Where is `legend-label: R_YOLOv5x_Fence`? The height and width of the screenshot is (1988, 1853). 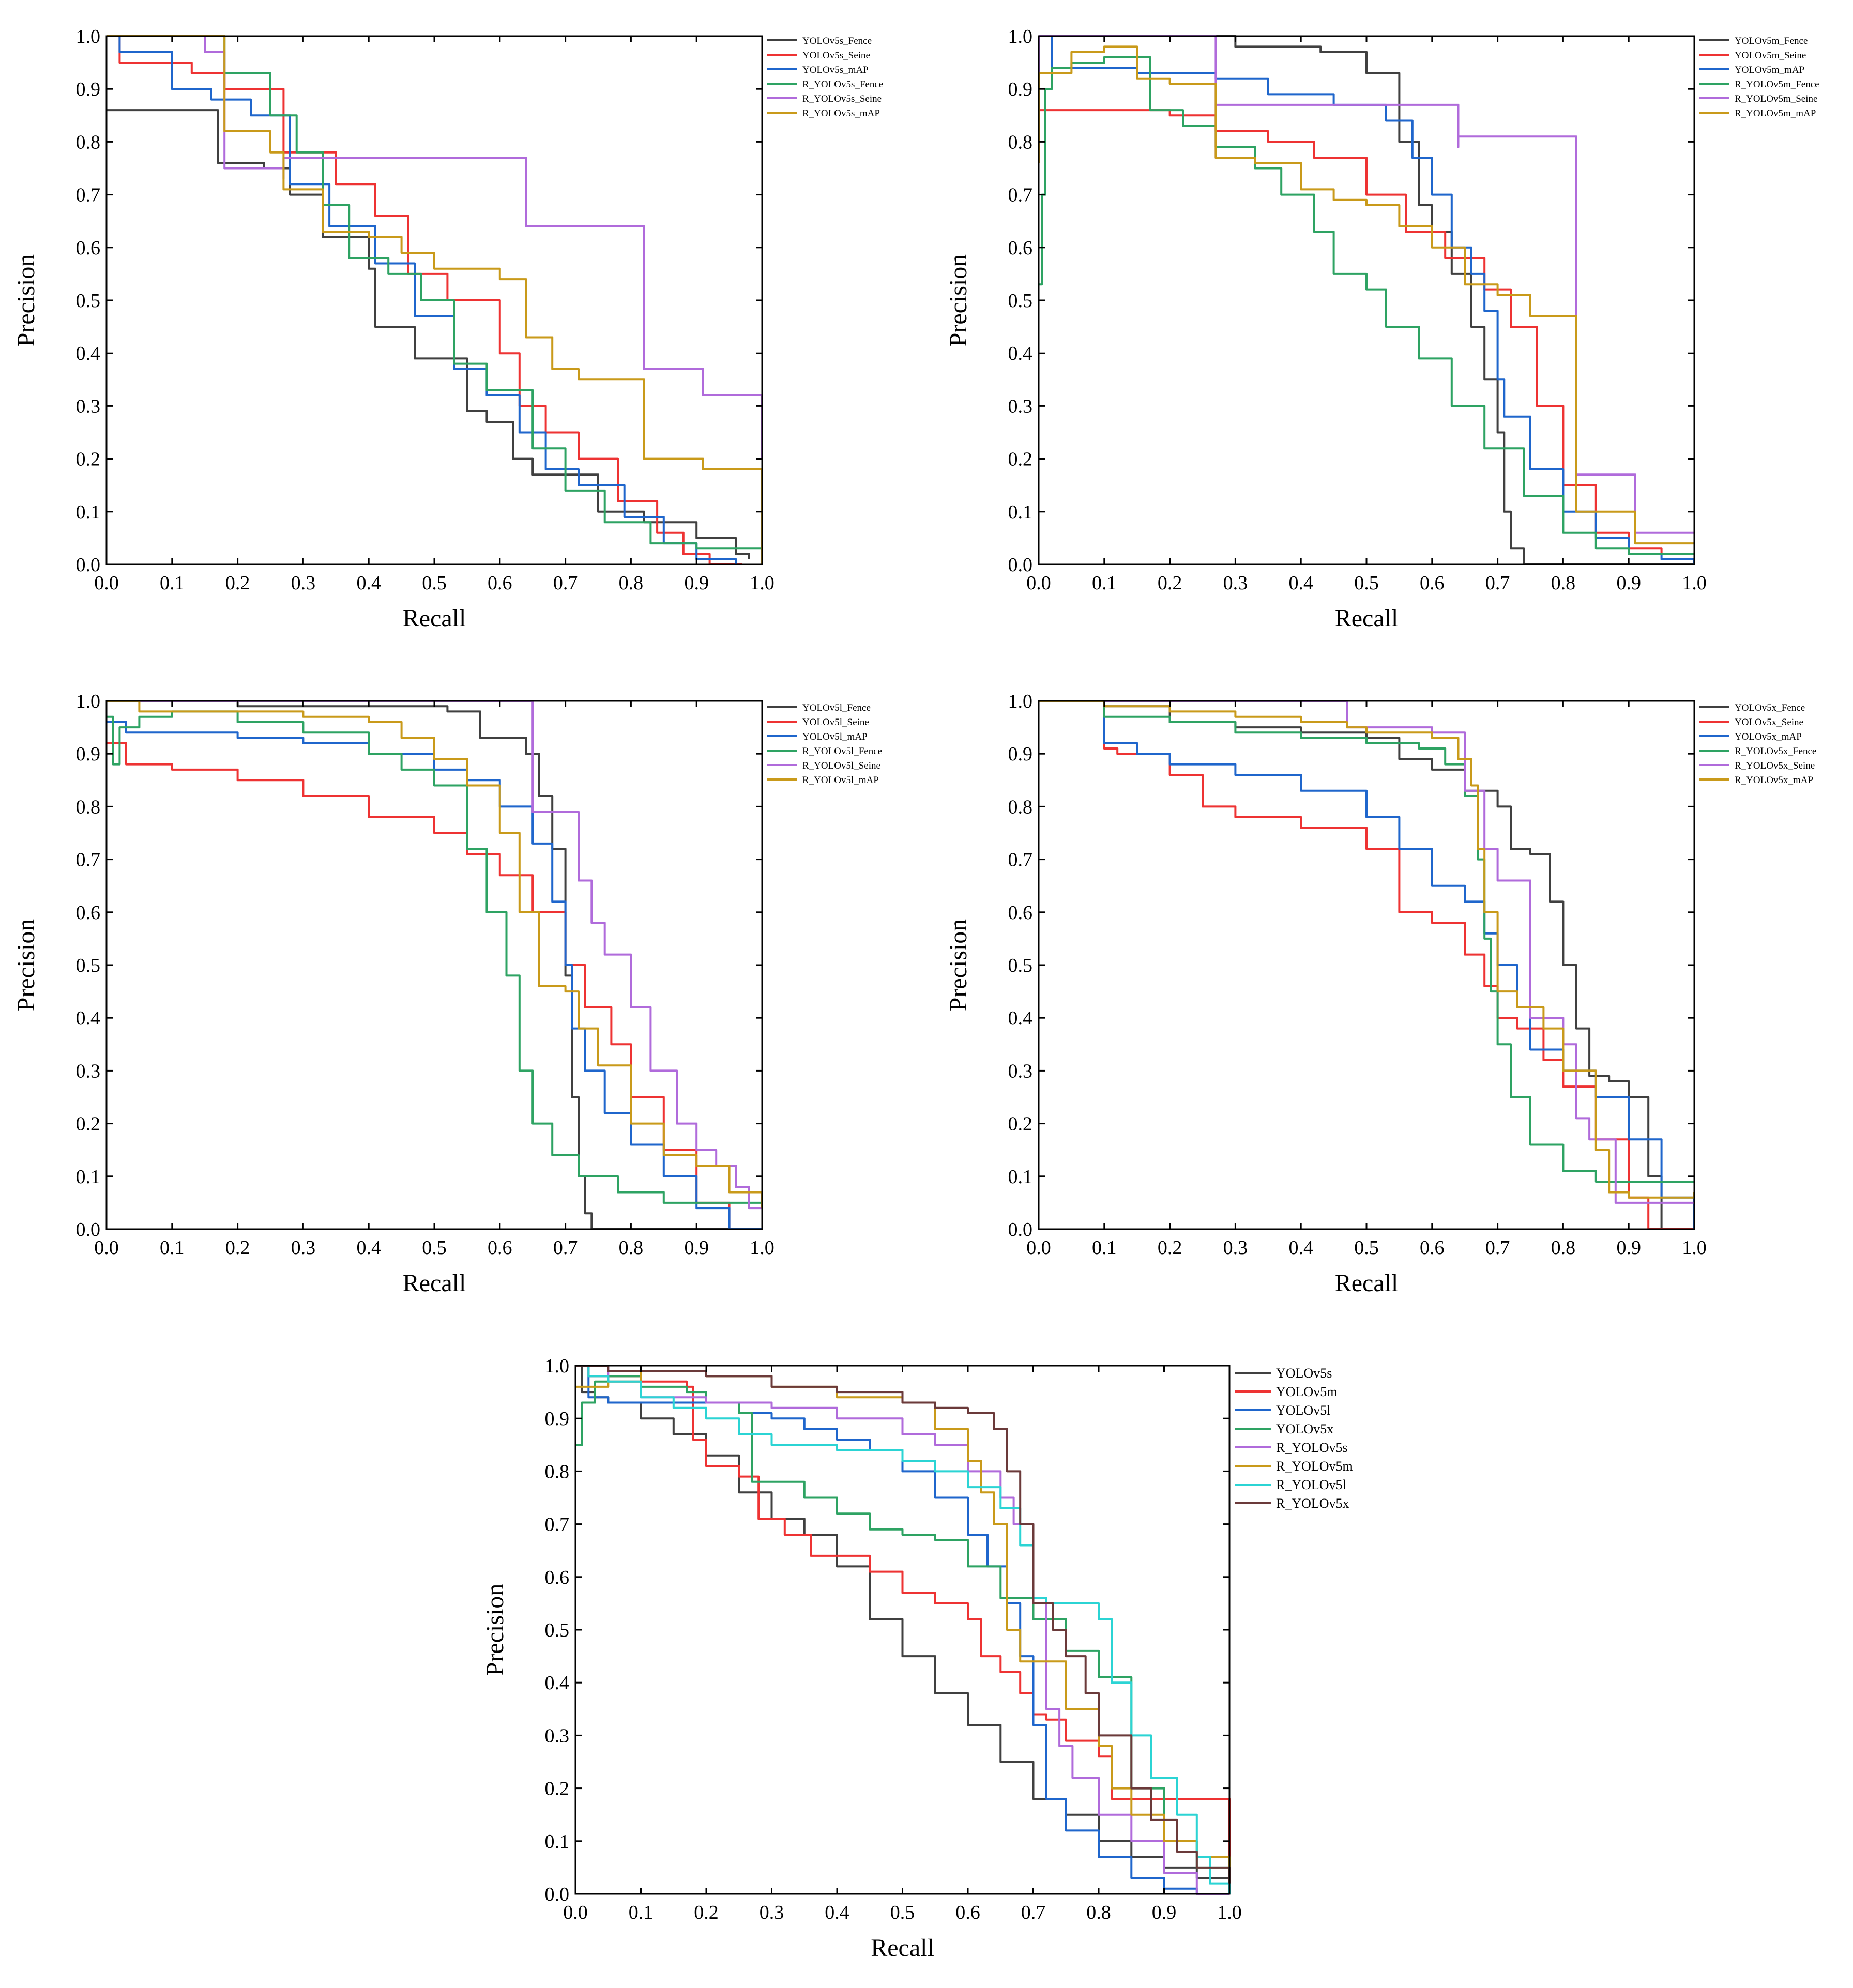 legend-label: R_YOLOv5x_Fence is located at coordinates (1775, 751).